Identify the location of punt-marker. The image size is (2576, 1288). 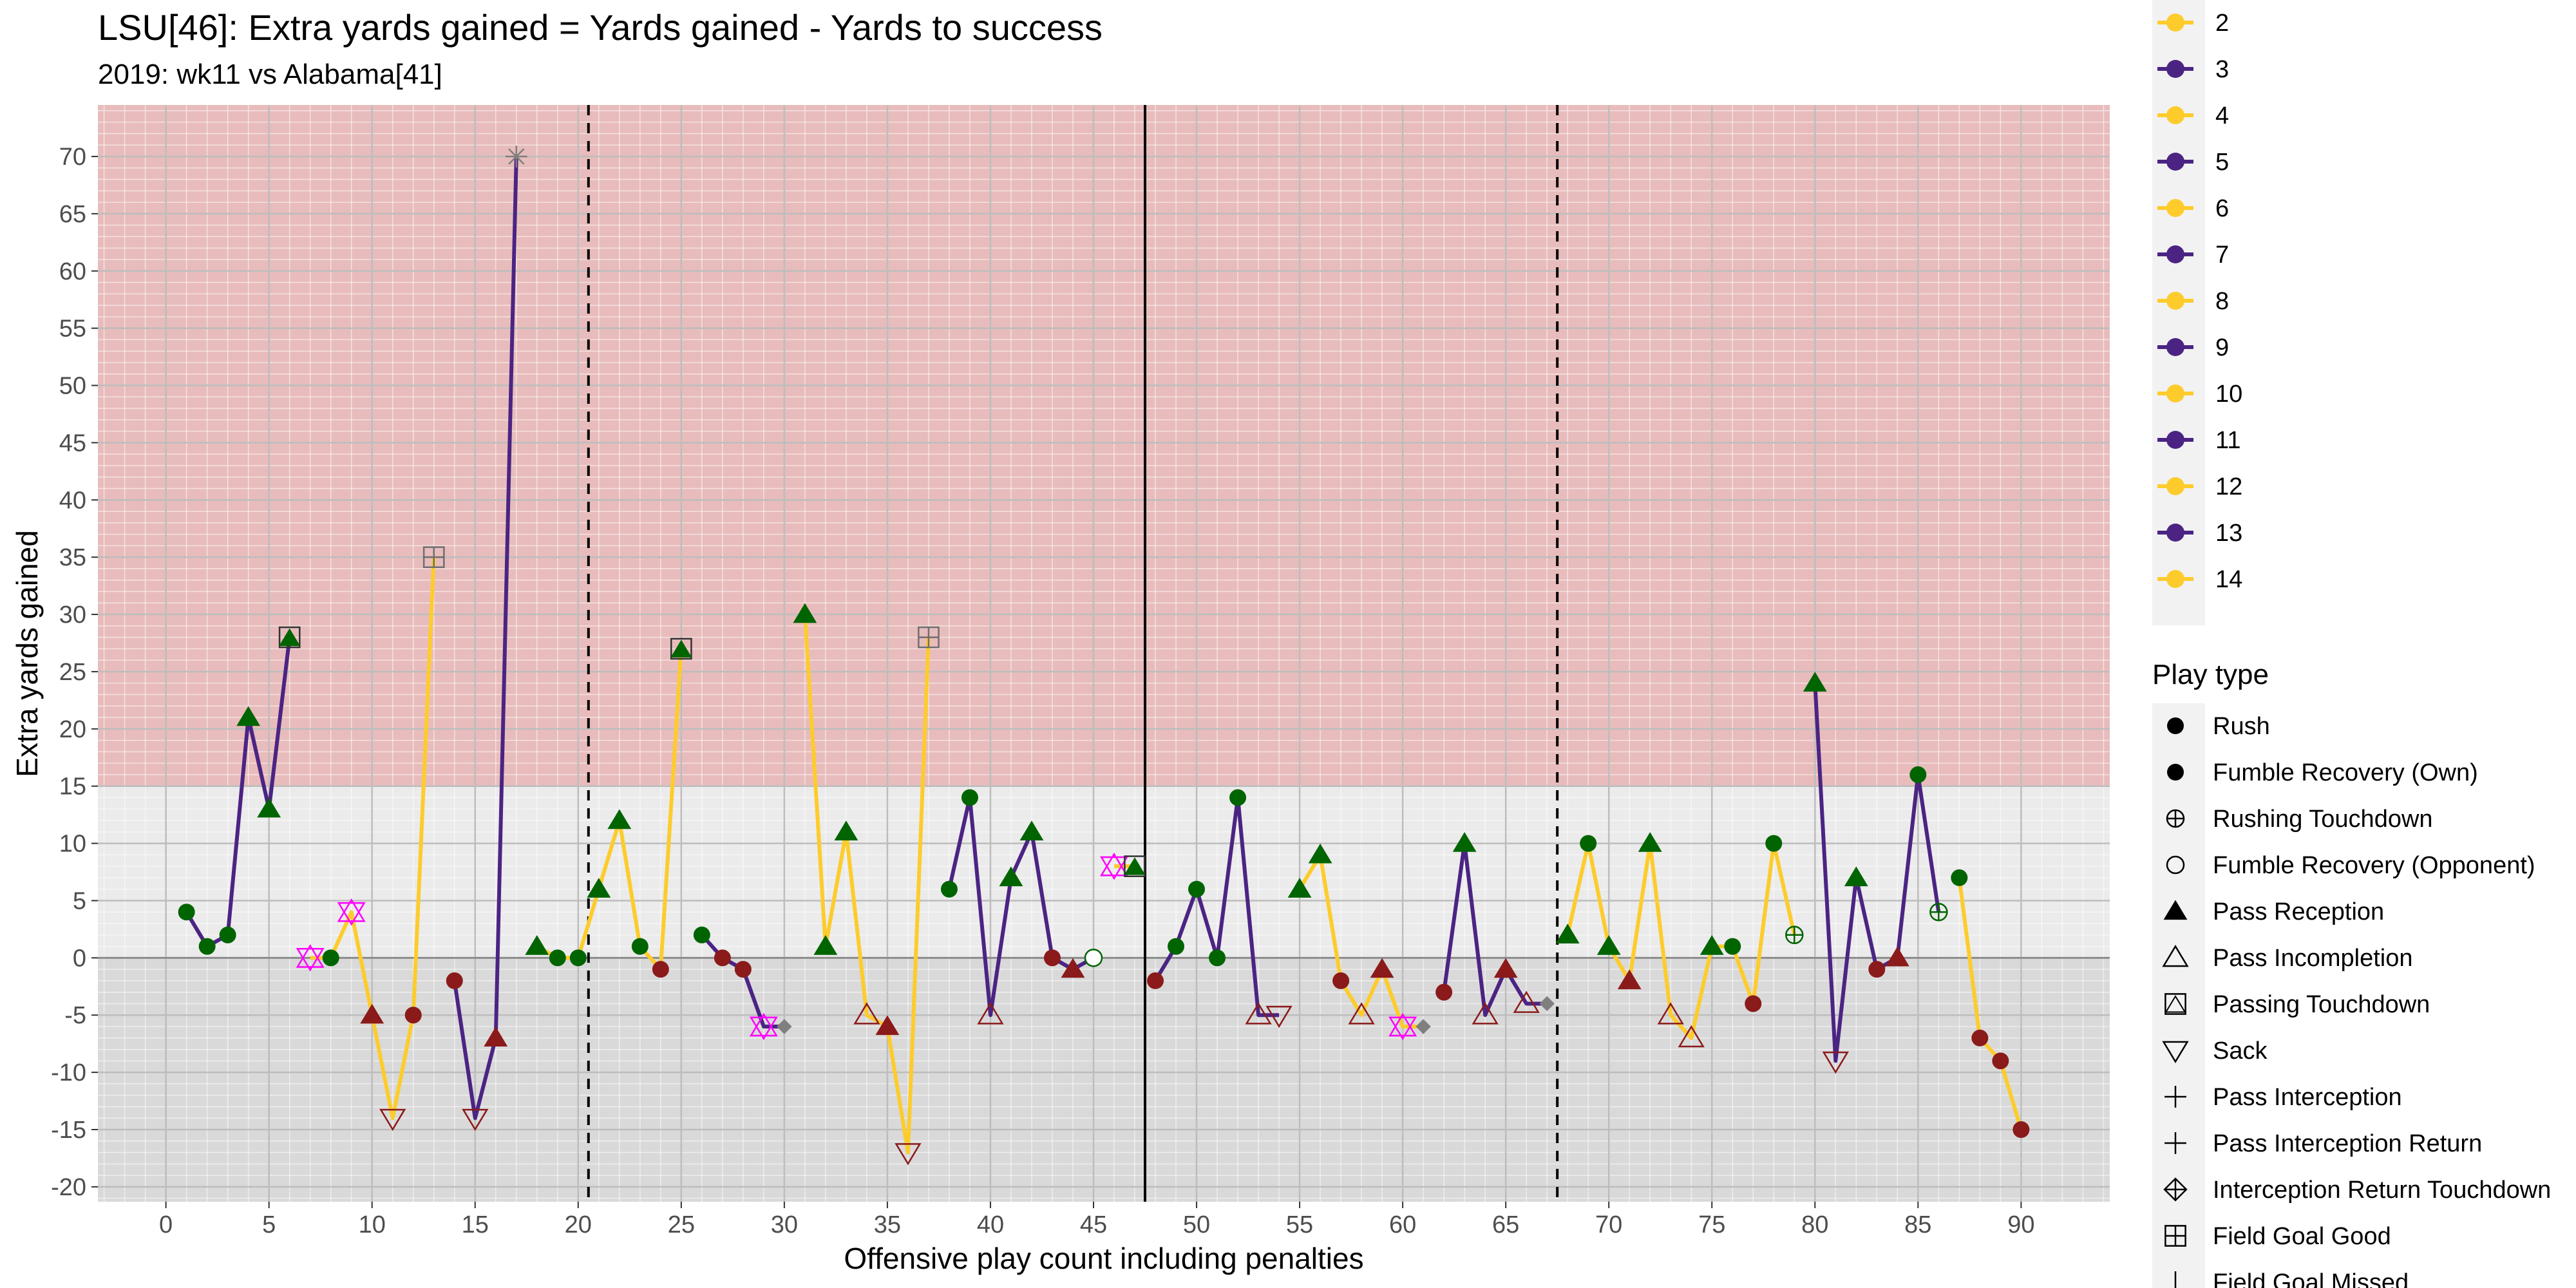
(516, 156).